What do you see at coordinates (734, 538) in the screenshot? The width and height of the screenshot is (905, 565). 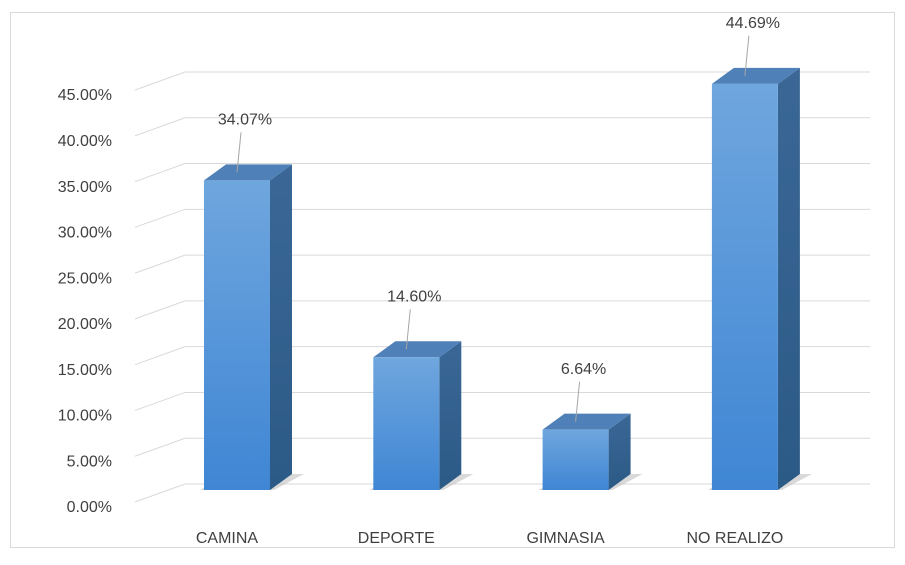 I see `x-tick-label: NO REALIZO` at bounding box center [734, 538].